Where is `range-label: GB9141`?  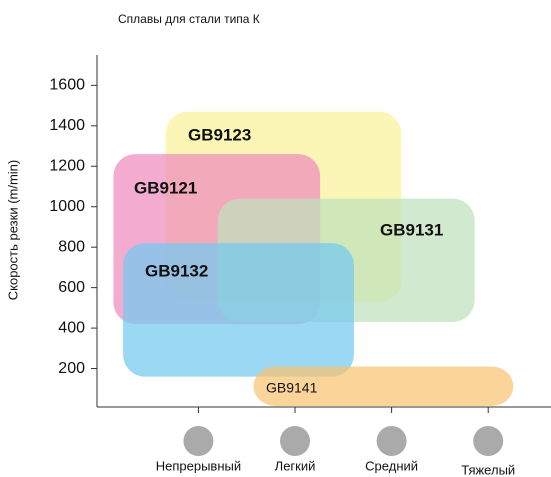 range-label: GB9141 is located at coordinates (292, 388).